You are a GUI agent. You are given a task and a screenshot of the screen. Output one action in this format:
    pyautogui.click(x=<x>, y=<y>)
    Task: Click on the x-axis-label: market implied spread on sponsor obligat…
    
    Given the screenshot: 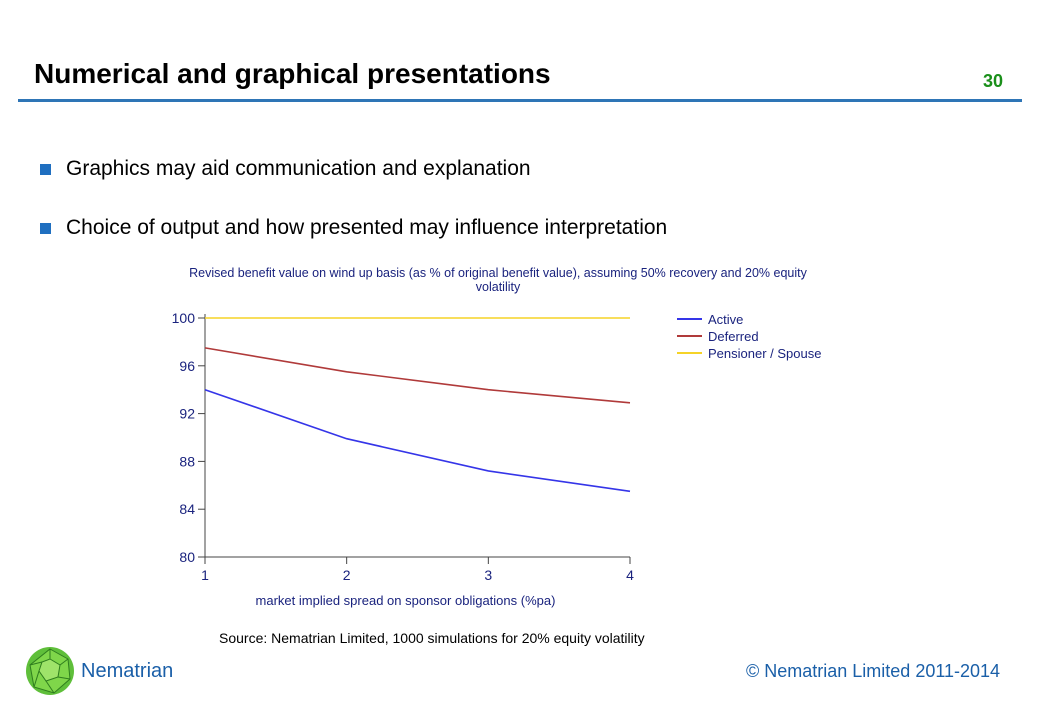 What is the action you would take?
    pyautogui.click(x=406, y=600)
    